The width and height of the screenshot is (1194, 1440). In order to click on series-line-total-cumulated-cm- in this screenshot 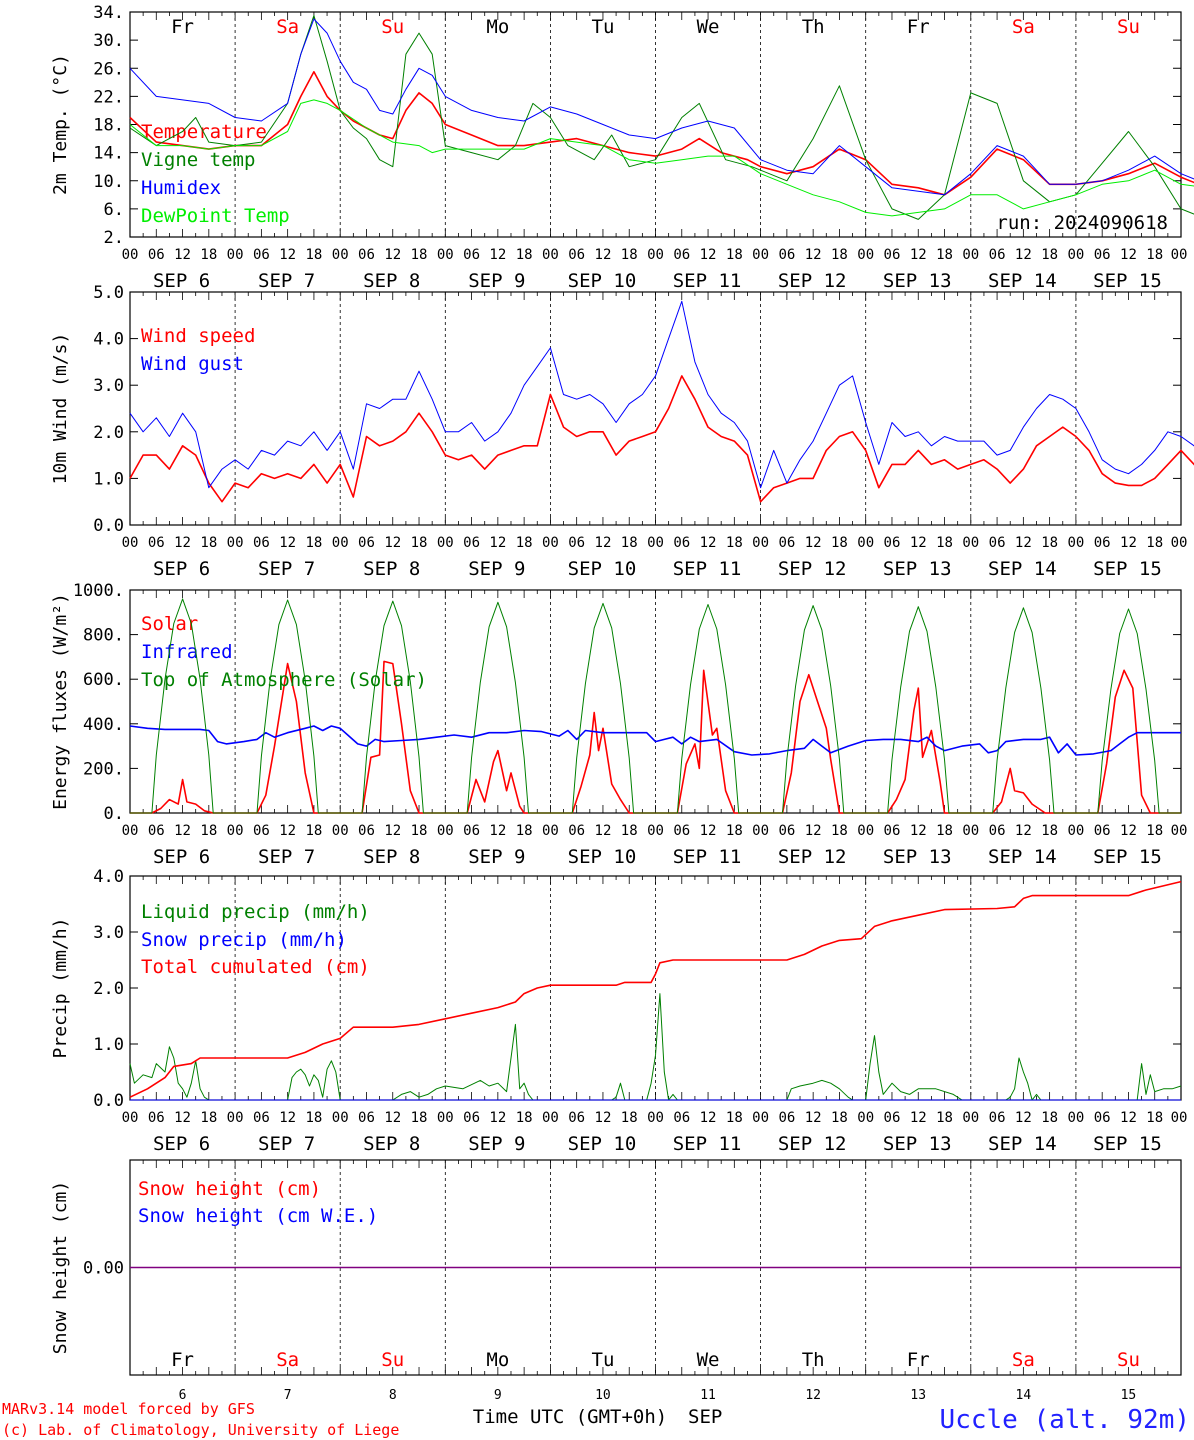, I will do `click(655, 989)`.